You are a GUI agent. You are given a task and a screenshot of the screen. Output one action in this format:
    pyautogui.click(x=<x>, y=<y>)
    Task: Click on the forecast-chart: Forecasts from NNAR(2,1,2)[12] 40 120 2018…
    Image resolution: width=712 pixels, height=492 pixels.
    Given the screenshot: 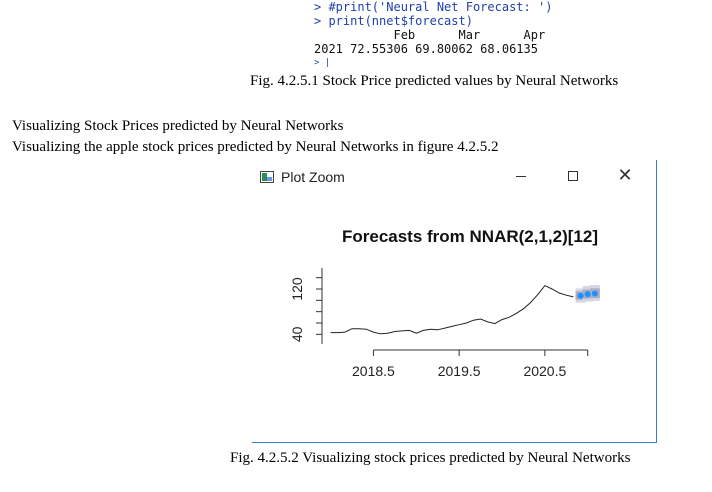 What is the action you would take?
    pyautogui.click(x=444, y=303)
    